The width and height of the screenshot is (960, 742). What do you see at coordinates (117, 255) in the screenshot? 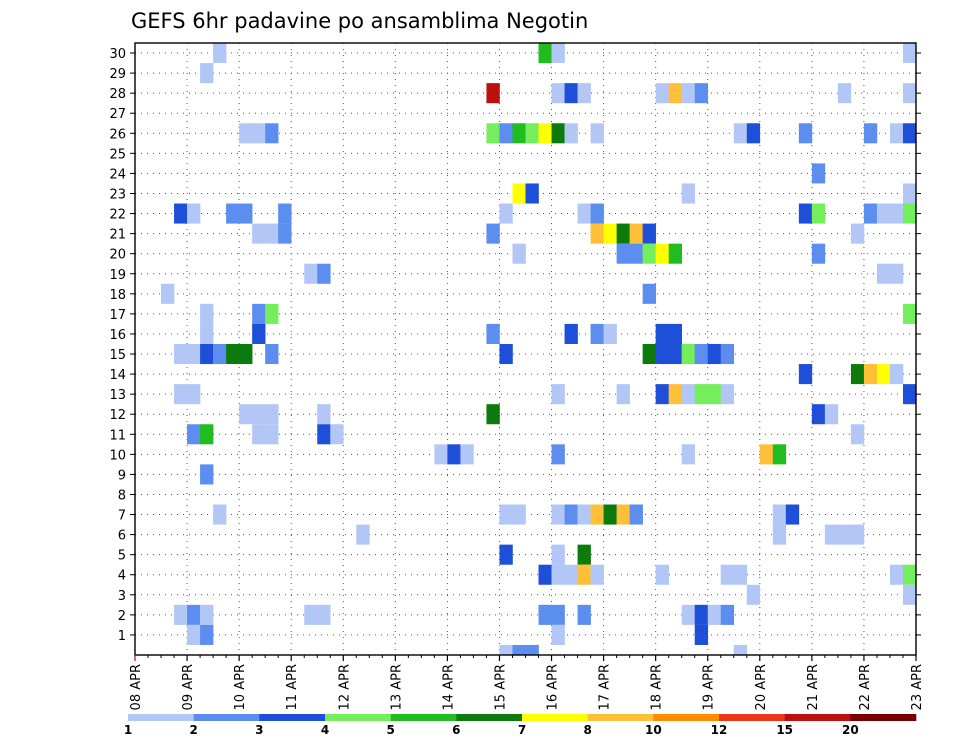
I see `y-tick-label: 20` at bounding box center [117, 255].